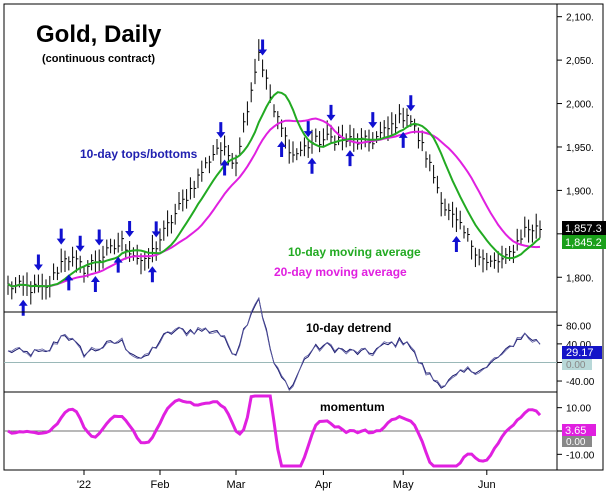 Image resolution: width=612 pixels, height=498 pixels. What do you see at coordinates (580, 455) in the screenshot?
I see `momentum-tick-label: -10.00` at bounding box center [580, 455].